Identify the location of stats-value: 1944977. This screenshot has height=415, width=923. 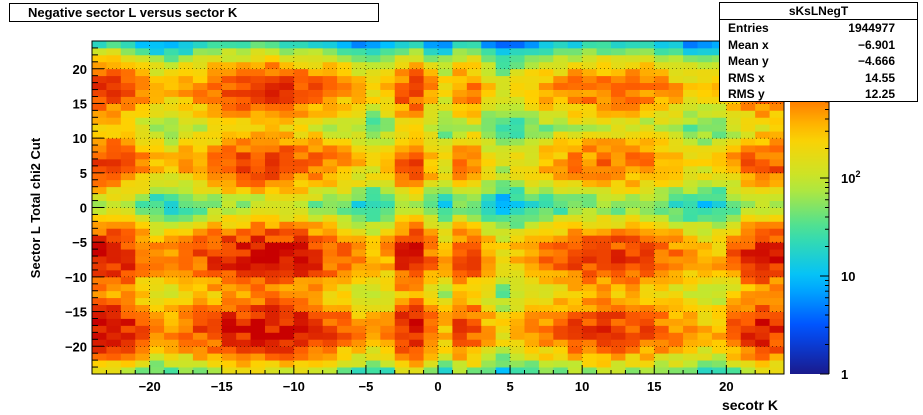
(871, 28).